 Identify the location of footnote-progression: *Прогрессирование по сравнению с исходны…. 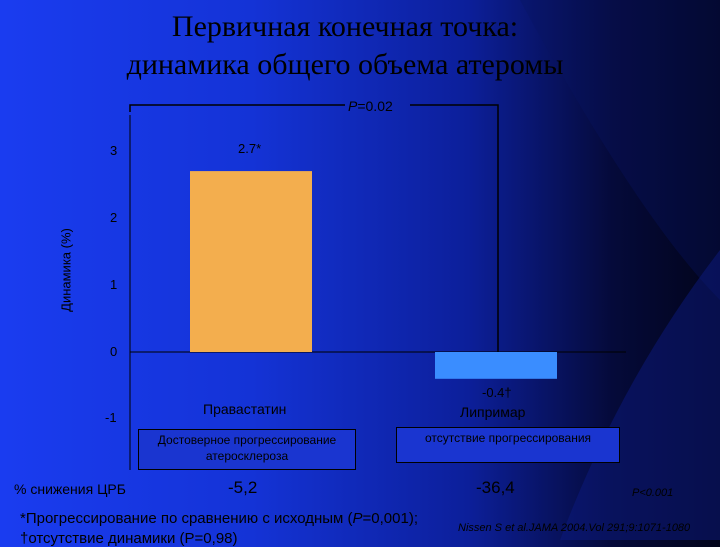
(219, 518).